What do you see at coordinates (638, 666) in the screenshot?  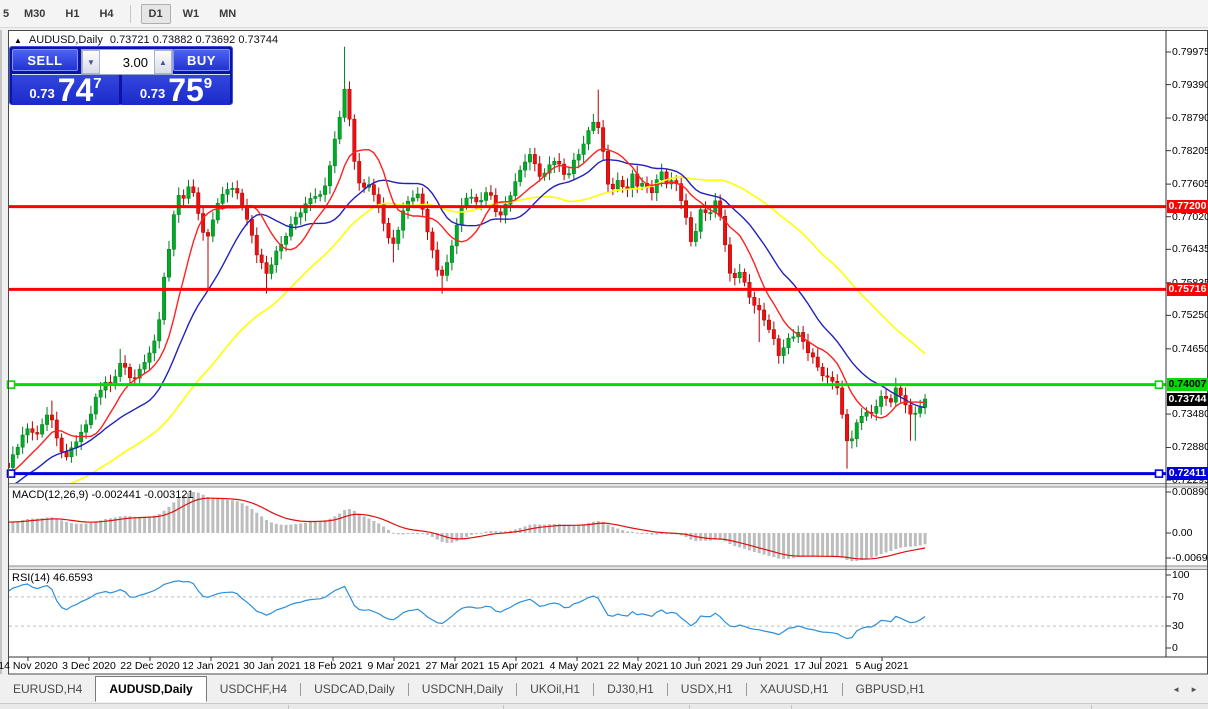 I see `x-axis-date-label: 22 May 2021` at bounding box center [638, 666].